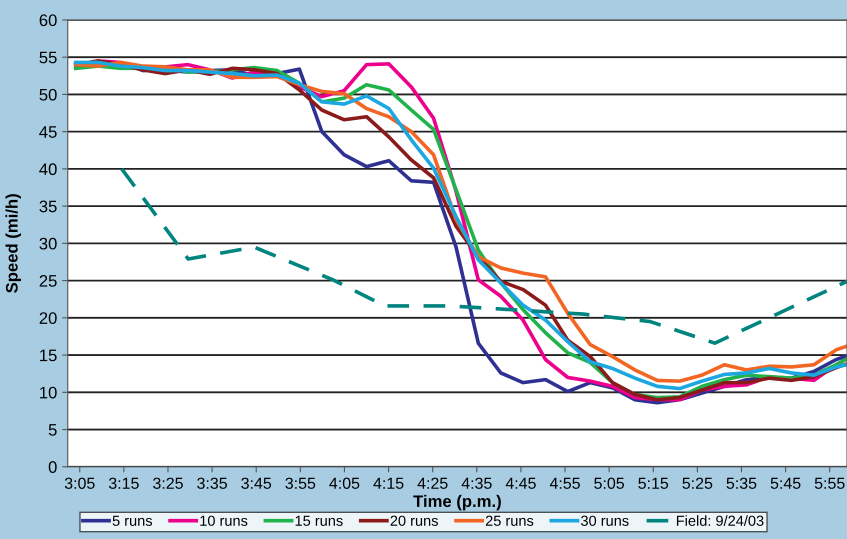 The image size is (847, 539). What do you see at coordinates (132, 521) in the screenshot?
I see `legend-label: 5 runs` at bounding box center [132, 521].